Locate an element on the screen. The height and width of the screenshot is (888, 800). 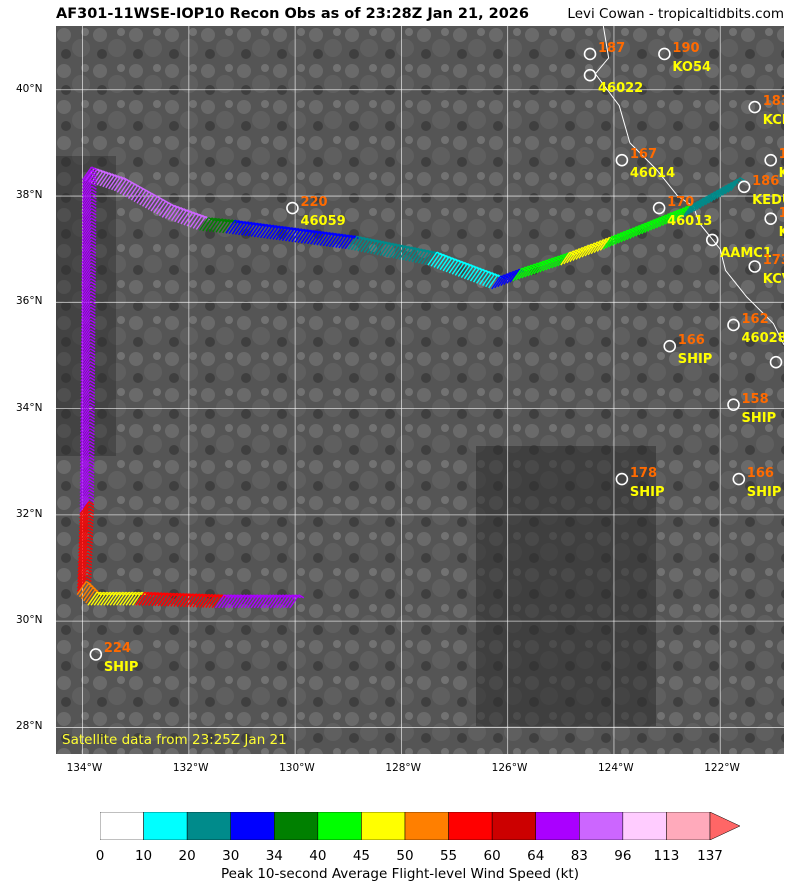
colorbar-tick: 0 is located at coordinates (100, 856).